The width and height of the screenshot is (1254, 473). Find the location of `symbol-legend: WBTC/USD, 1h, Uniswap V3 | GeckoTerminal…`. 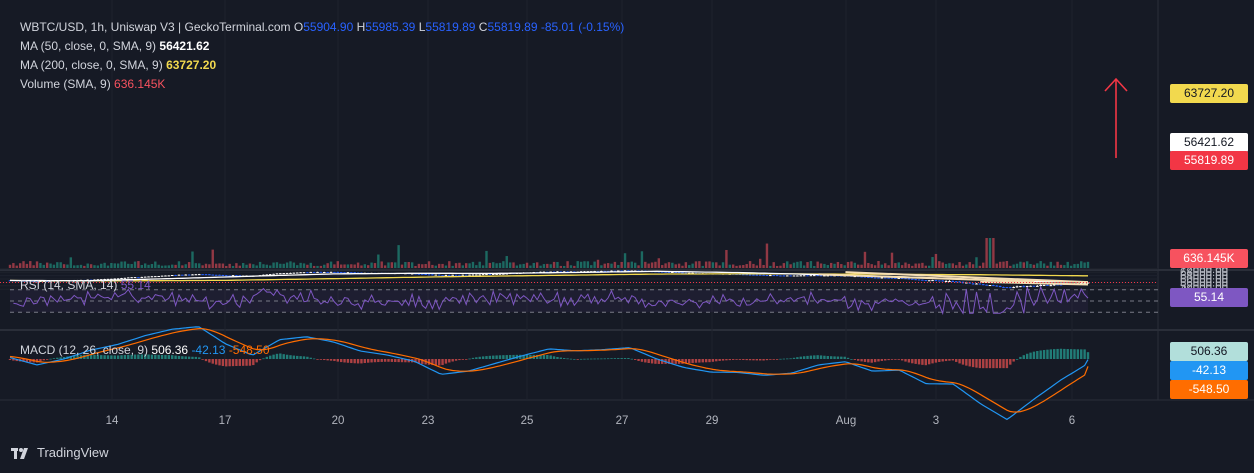

symbol-legend: WBTC/USD, 1h, Uniswap V3 | GeckoTerminal… is located at coordinates (322, 27).